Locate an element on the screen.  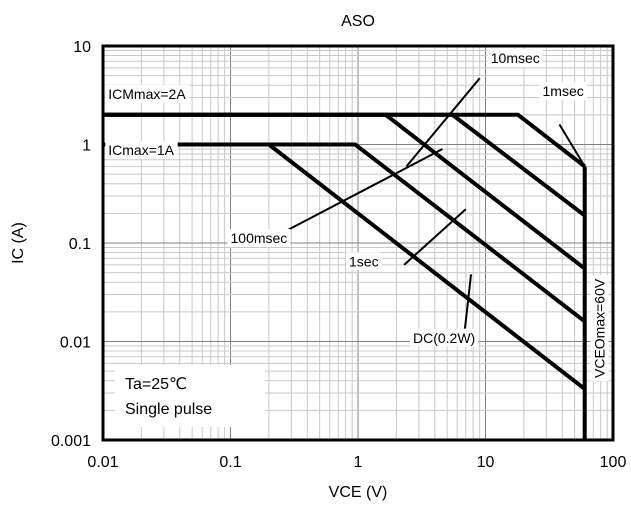
leader-line-s1 is located at coordinates (435, 237).